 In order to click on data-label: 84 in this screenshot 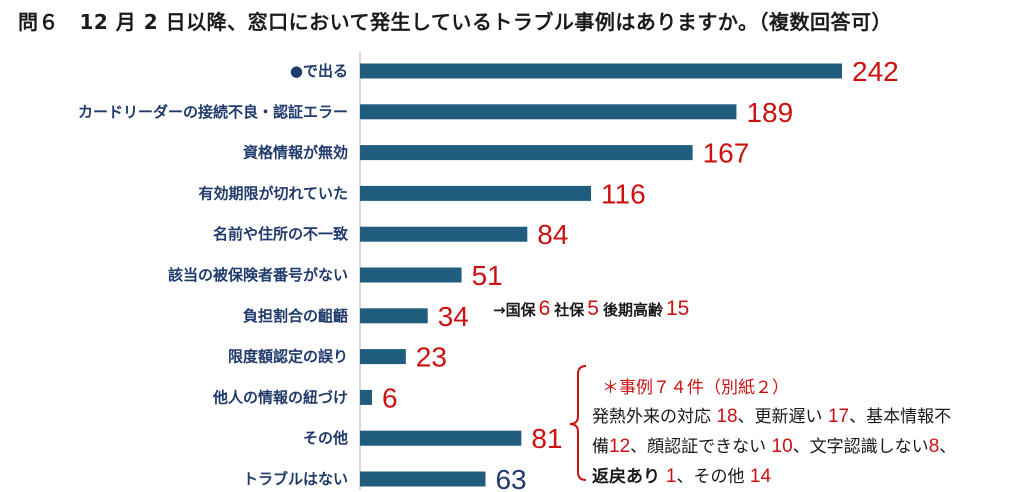, I will do `click(552, 234)`.